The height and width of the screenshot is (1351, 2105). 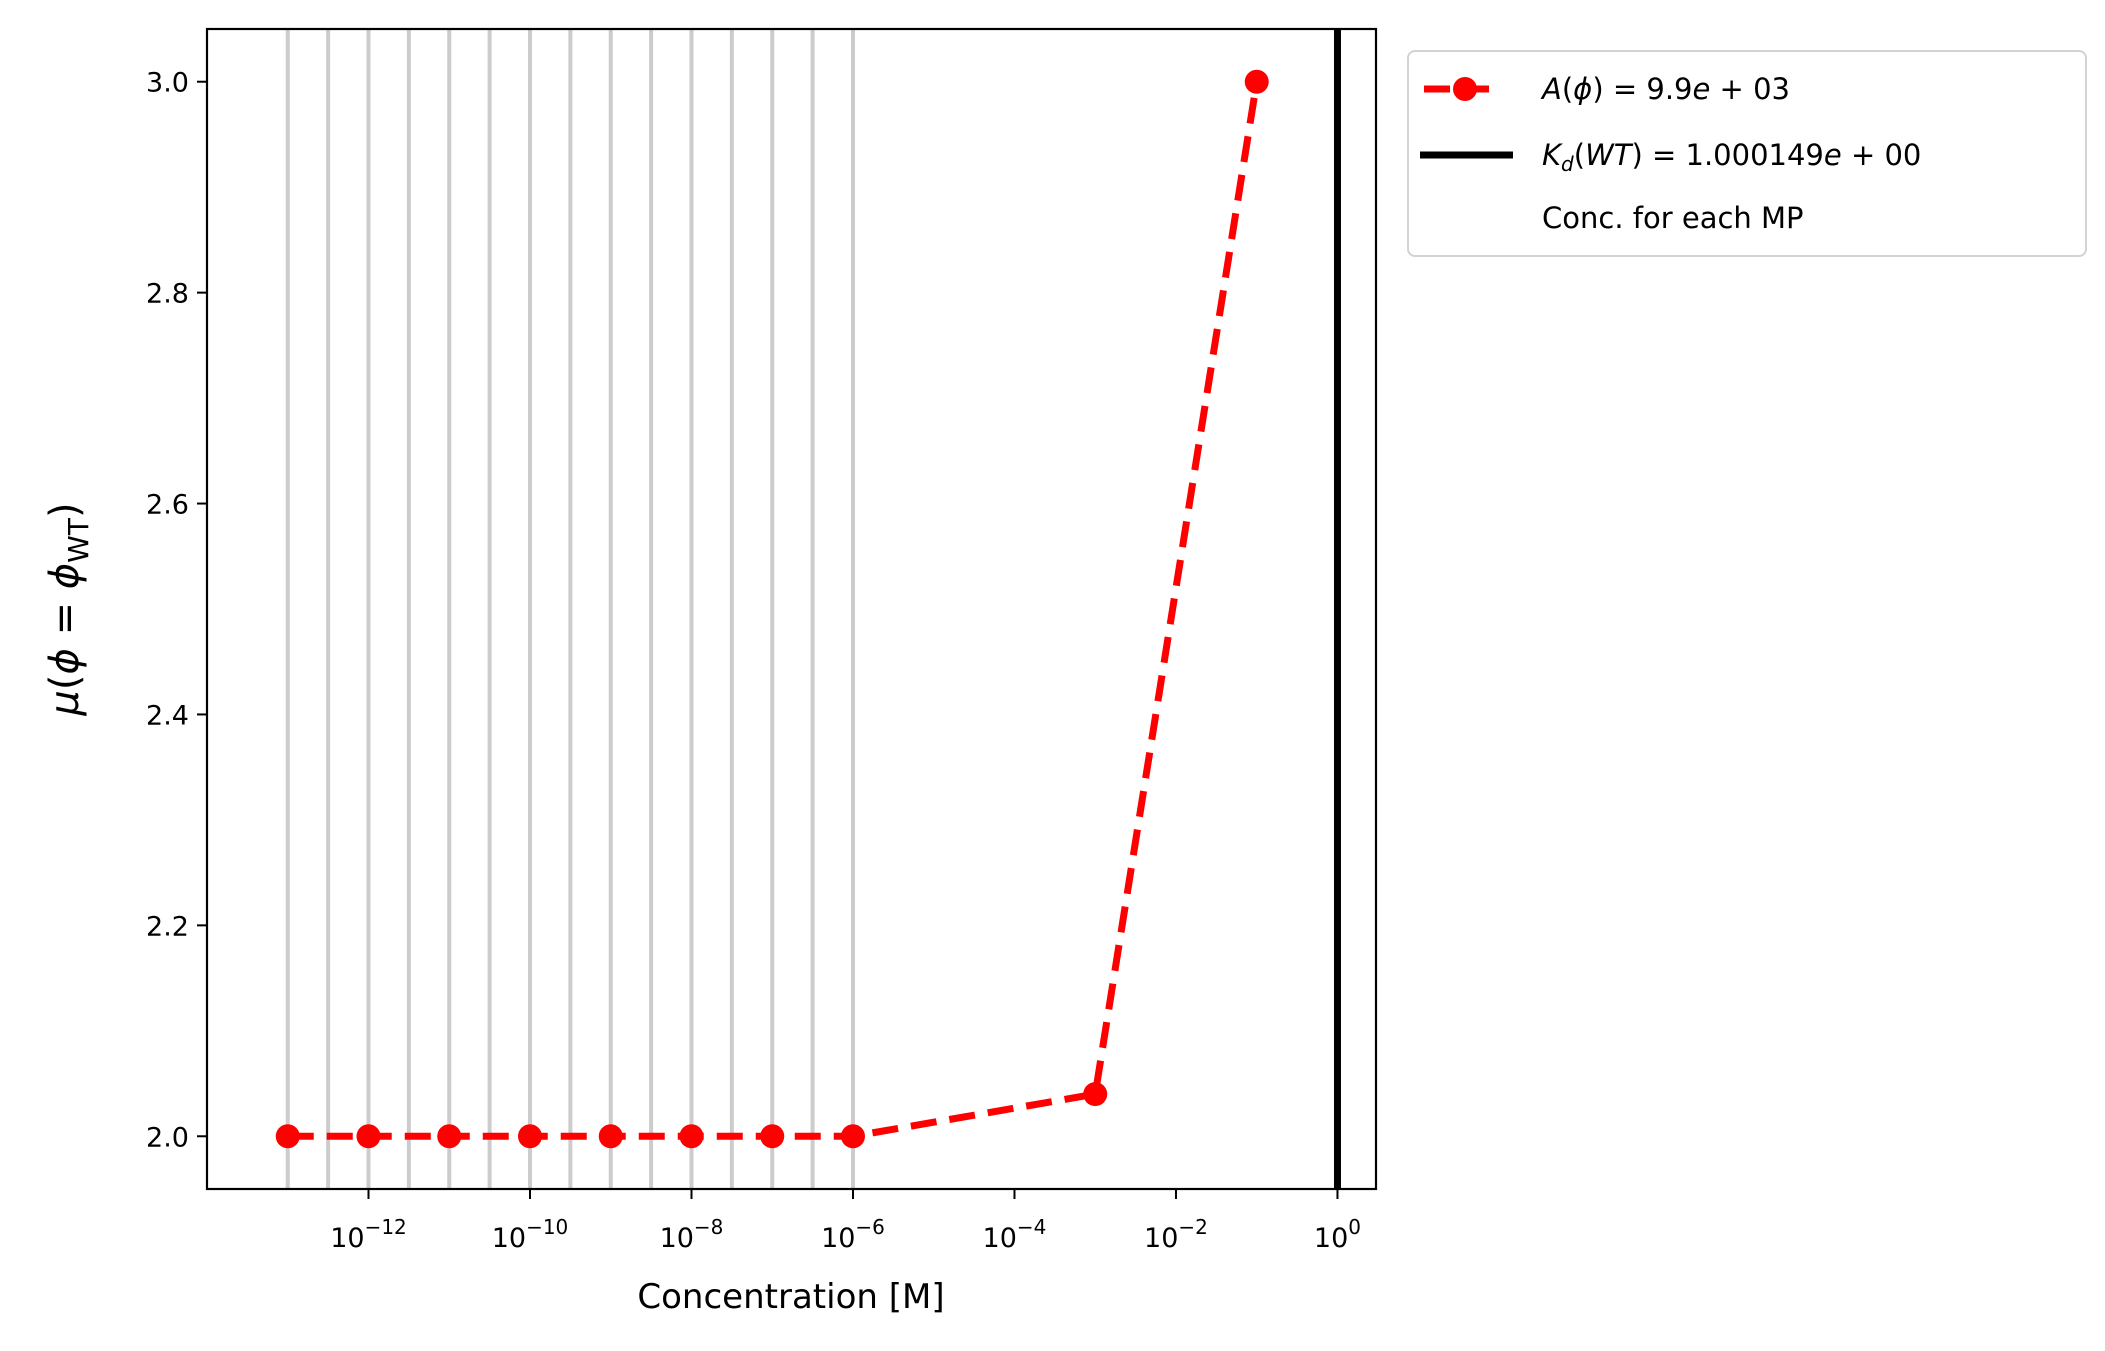 What do you see at coordinates (530, 1234) in the screenshot?
I see `x-tick-label: 10⁻¹⁰` at bounding box center [530, 1234].